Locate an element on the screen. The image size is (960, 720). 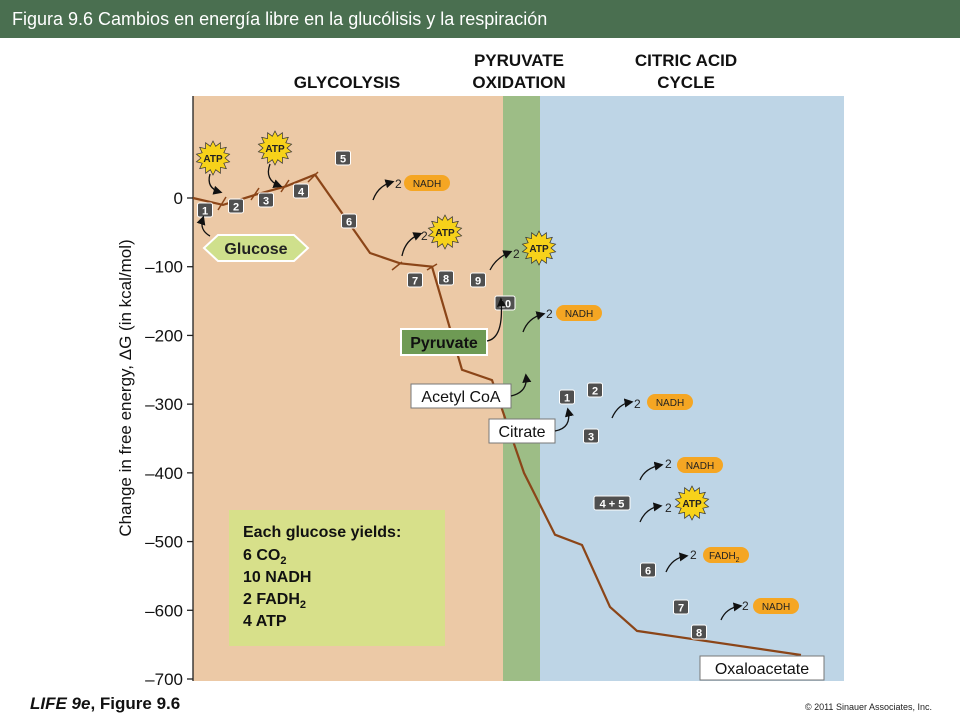
step-number-box: 6 is located at coordinates (648, 570).